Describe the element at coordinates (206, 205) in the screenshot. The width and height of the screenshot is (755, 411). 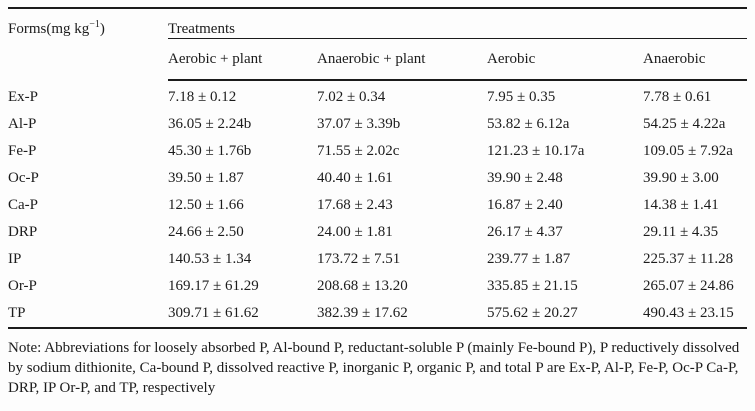
I see `value-cell: 12.50 ± 1.66` at that location.